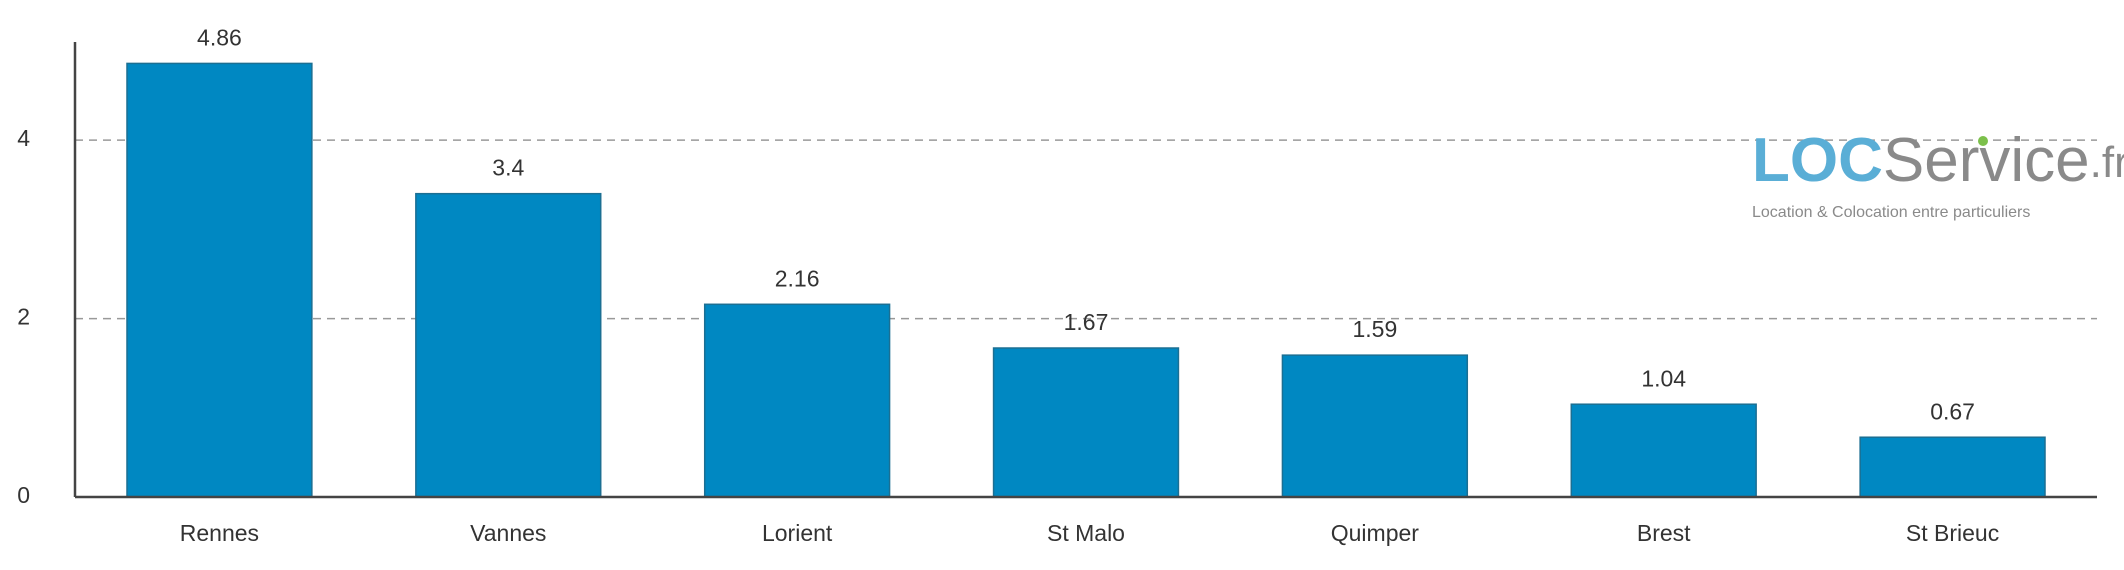 Image resolution: width=2124 pixels, height=570 pixels. I want to click on x-tick-label: St Malo, so click(1086, 533).